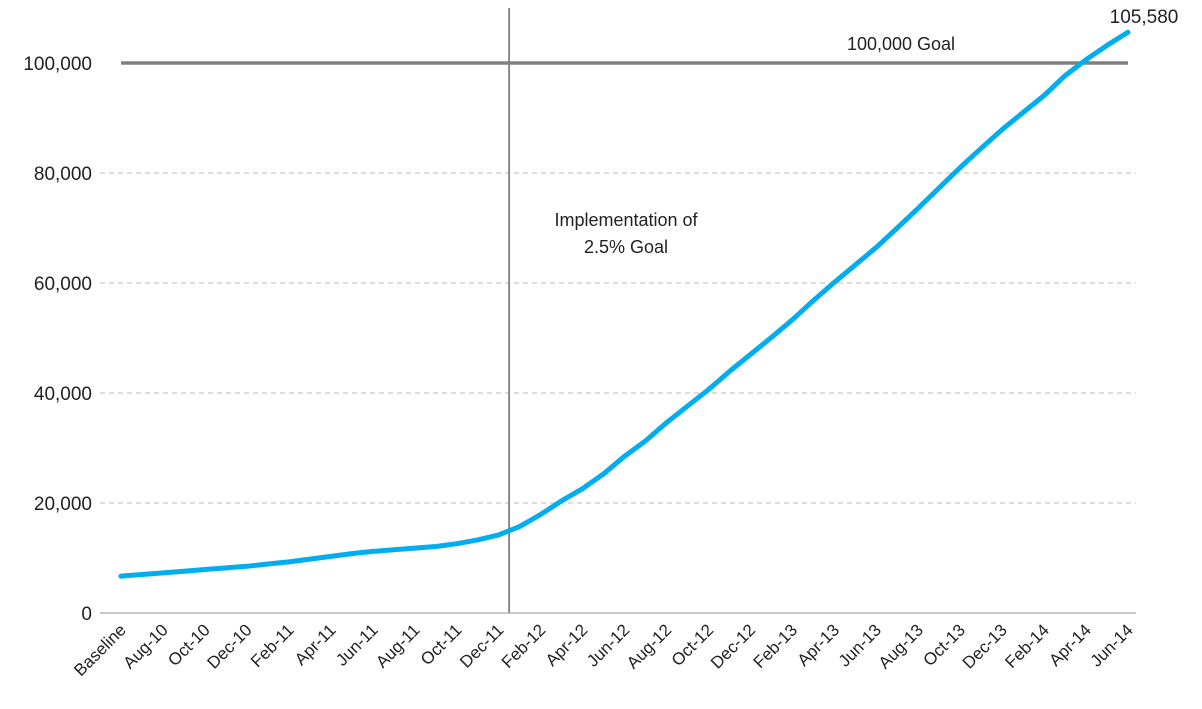 The height and width of the screenshot is (709, 1202). Describe the element at coordinates (315, 644) in the screenshot. I see `x-tick-label: Apr-11` at that location.